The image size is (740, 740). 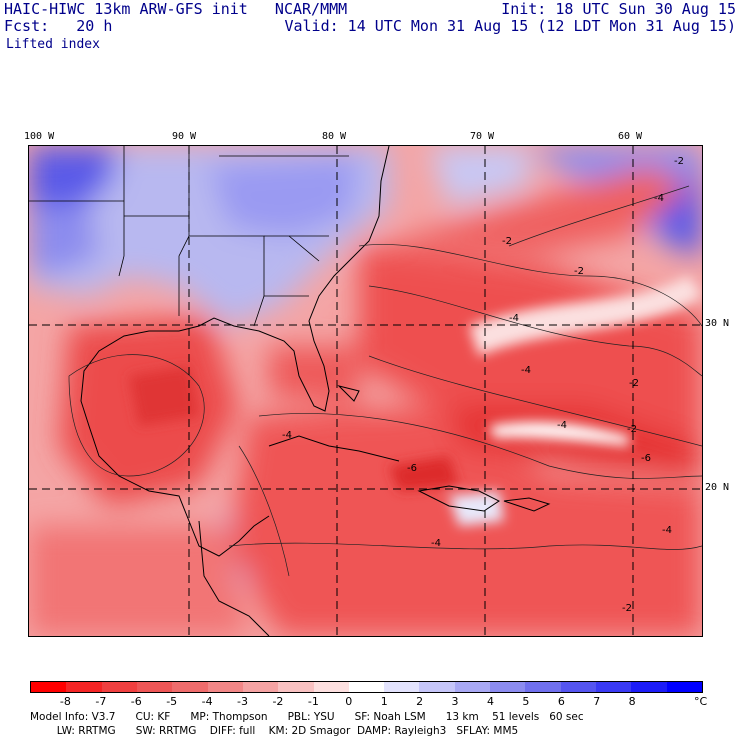 What do you see at coordinates (597, 701) in the screenshot?
I see `colorbar-tick-label: 7` at bounding box center [597, 701].